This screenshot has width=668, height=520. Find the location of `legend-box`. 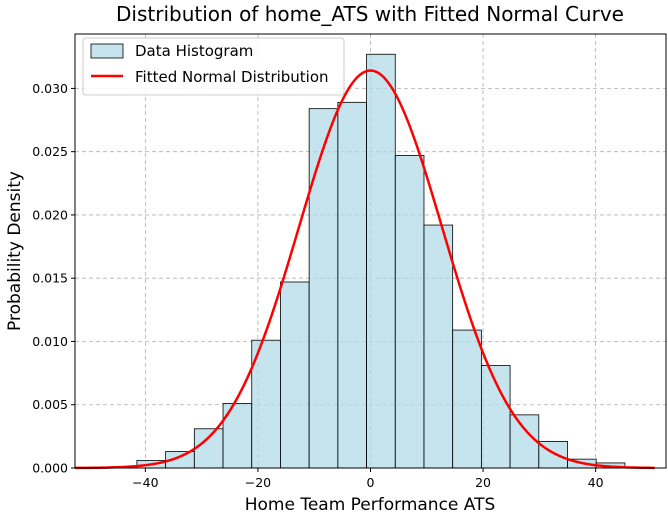

legend-box is located at coordinates (213, 66).